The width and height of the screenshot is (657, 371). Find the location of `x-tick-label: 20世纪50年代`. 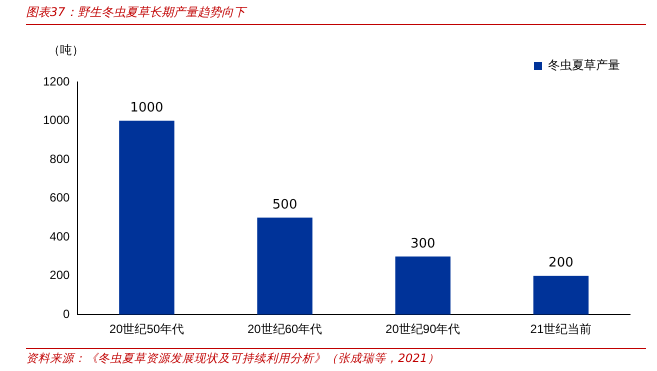

x-tick-label: 20世纪50年代 is located at coordinates (146, 329).